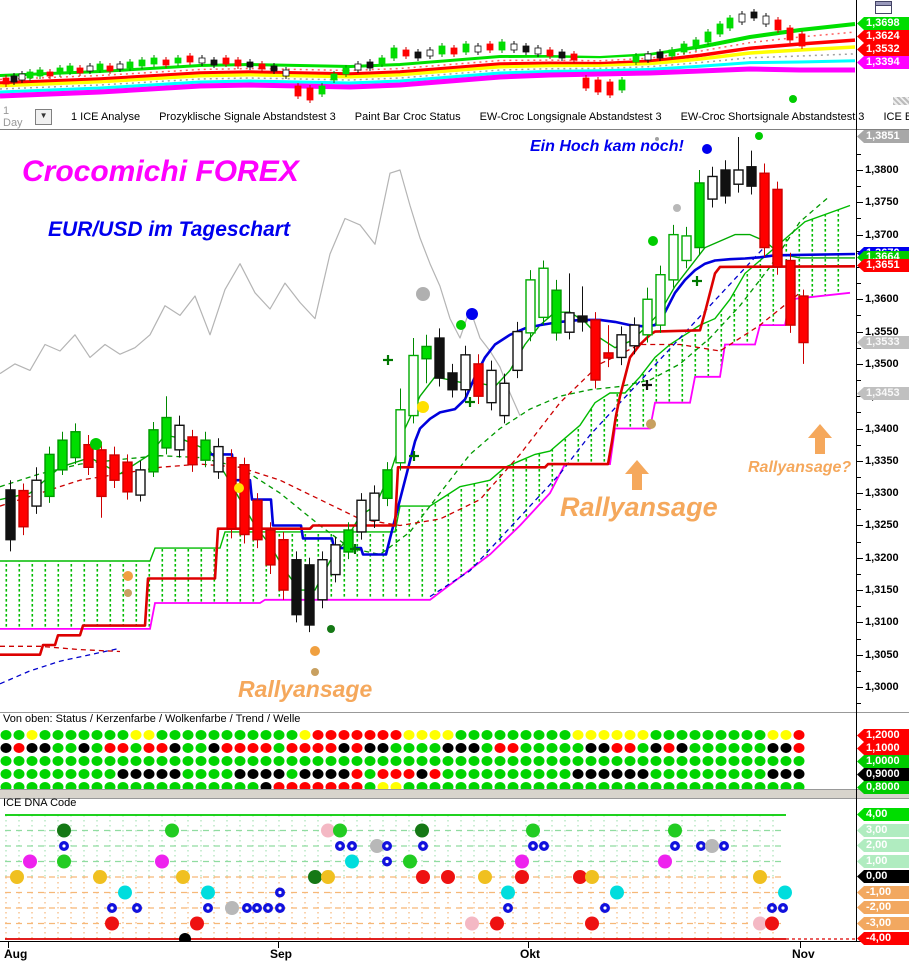 The height and width of the screenshot is (962, 909). I want to click on dna-panel-title: ICE DNA Code, so click(40, 803).